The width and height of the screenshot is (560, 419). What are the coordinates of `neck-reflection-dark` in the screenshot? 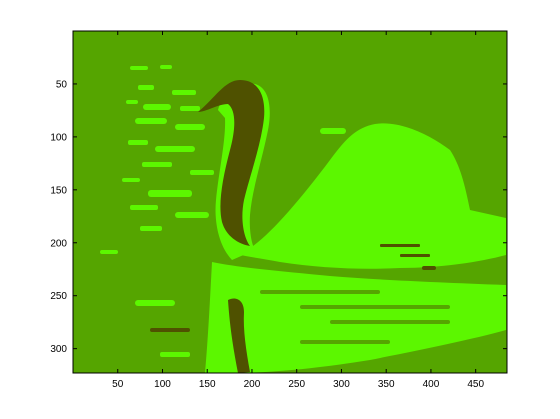 It's located at (239, 335).